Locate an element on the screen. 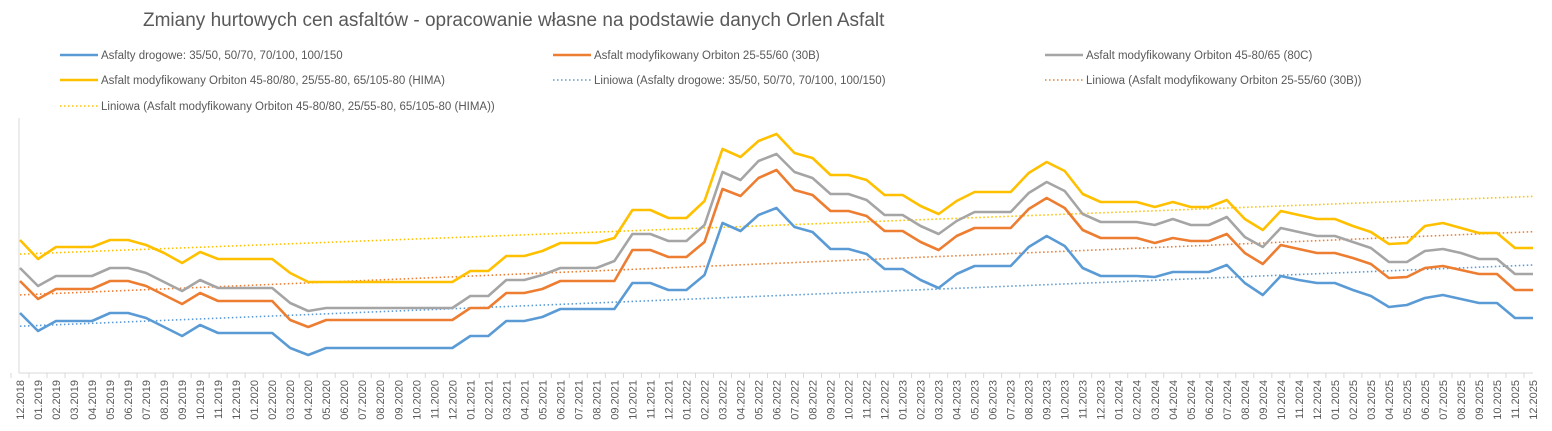 The height and width of the screenshot is (431, 1552). x-tick-label: 12.2020 is located at coordinates (453, 400).